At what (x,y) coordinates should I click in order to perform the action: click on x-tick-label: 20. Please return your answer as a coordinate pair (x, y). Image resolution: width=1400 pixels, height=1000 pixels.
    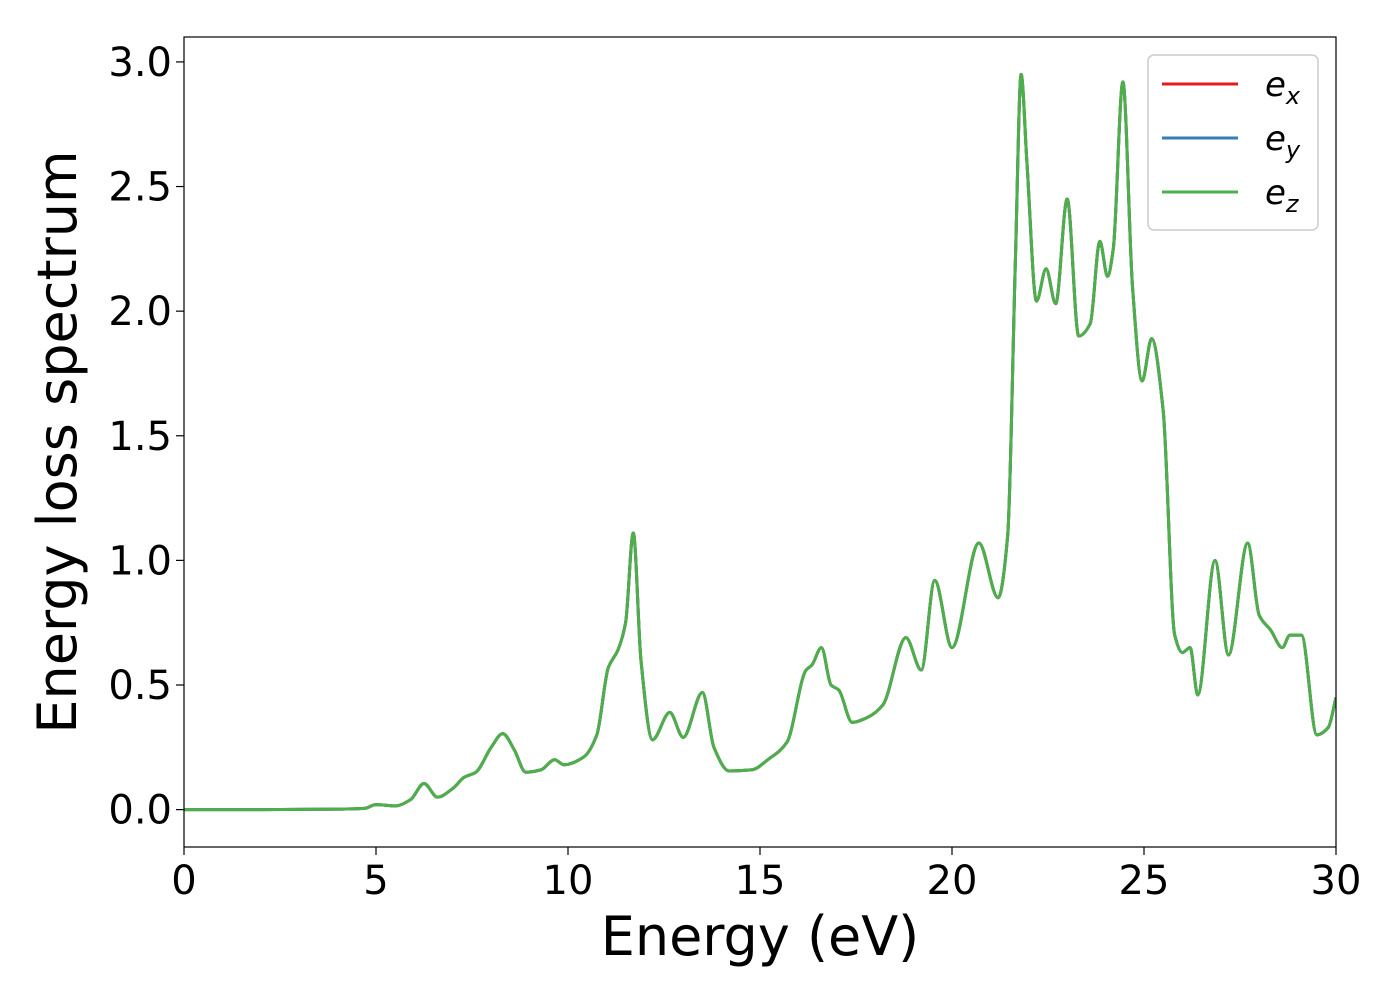
    Looking at the image, I should click on (952, 881).